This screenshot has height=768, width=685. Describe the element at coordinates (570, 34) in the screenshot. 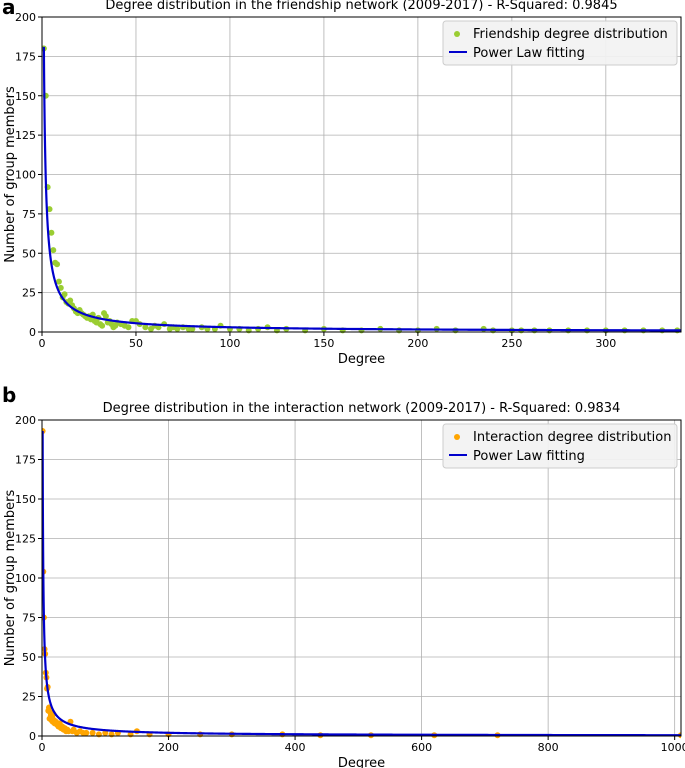

I see `legend-label-scatter: Friendship degree distribution` at that location.